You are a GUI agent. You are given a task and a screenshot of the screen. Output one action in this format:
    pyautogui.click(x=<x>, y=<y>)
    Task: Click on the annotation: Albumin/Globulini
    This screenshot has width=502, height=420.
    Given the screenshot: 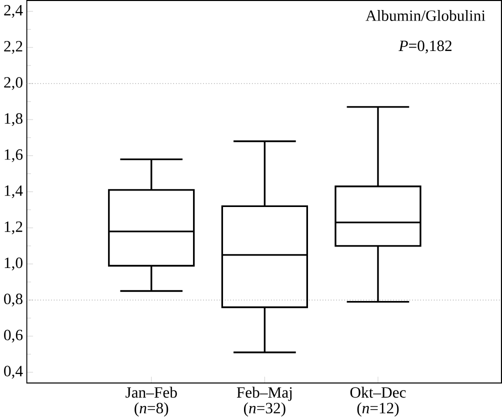 What is the action you would take?
    pyautogui.click(x=426, y=15)
    